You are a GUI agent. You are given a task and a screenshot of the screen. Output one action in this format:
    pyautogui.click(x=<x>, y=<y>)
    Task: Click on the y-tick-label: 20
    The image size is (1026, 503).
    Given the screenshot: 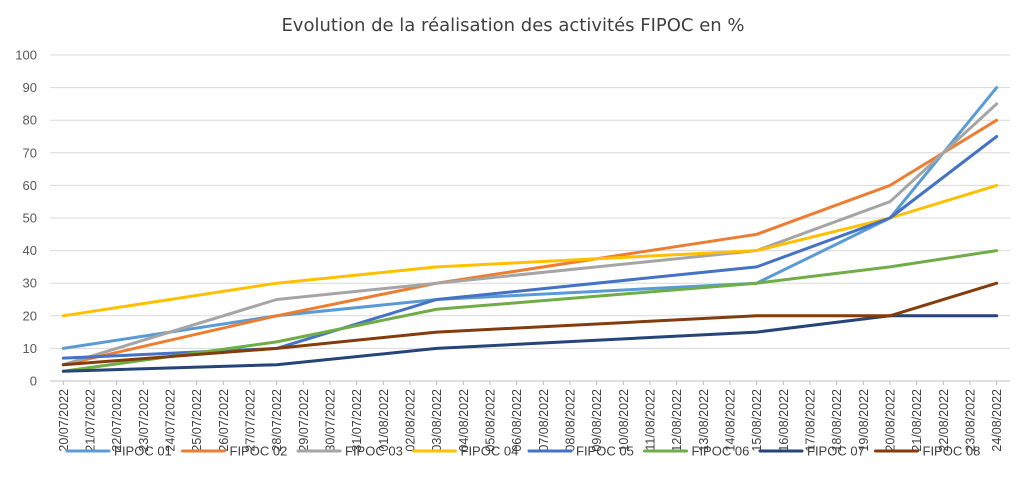 What is the action you would take?
    pyautogui.click(x=30, y=315)
    